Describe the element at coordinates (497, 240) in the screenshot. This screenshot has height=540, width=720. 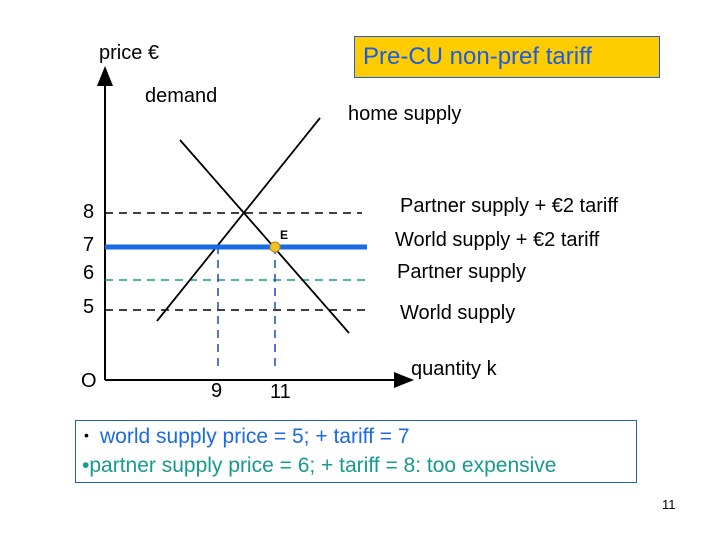
I see `world-tariff-label: World supply + €2 tariff` at that location.